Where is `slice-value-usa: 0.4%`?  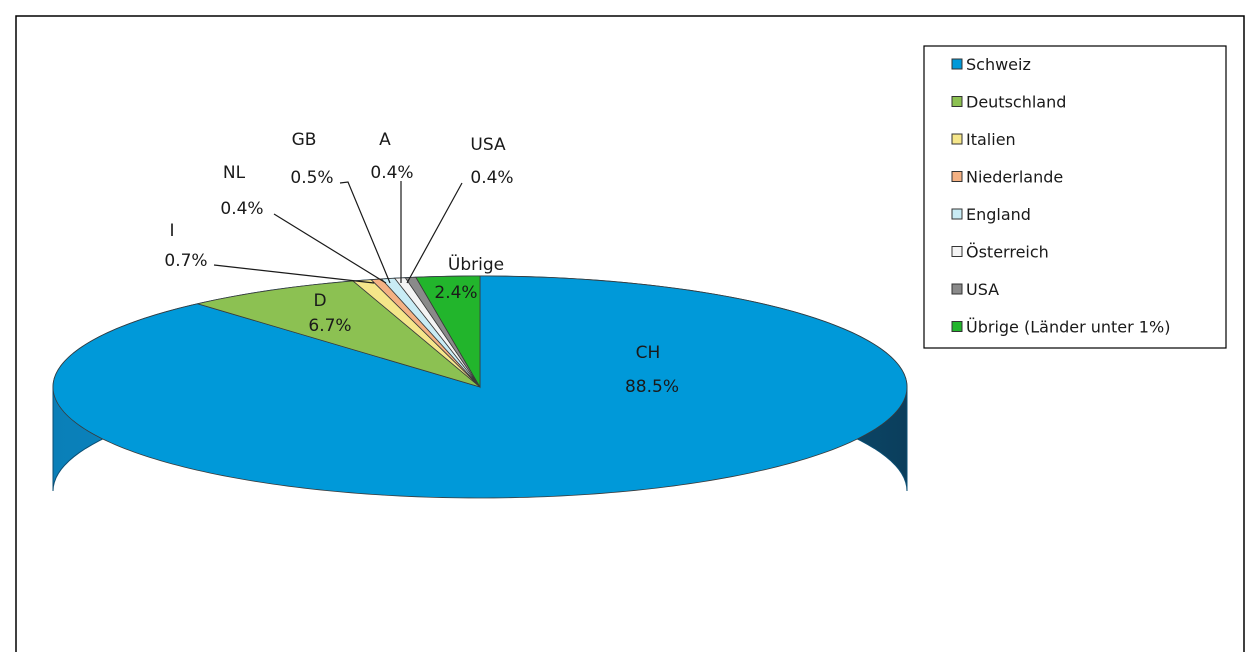 slice-value-usa: 0.4% is located at coordinates (491, 178).